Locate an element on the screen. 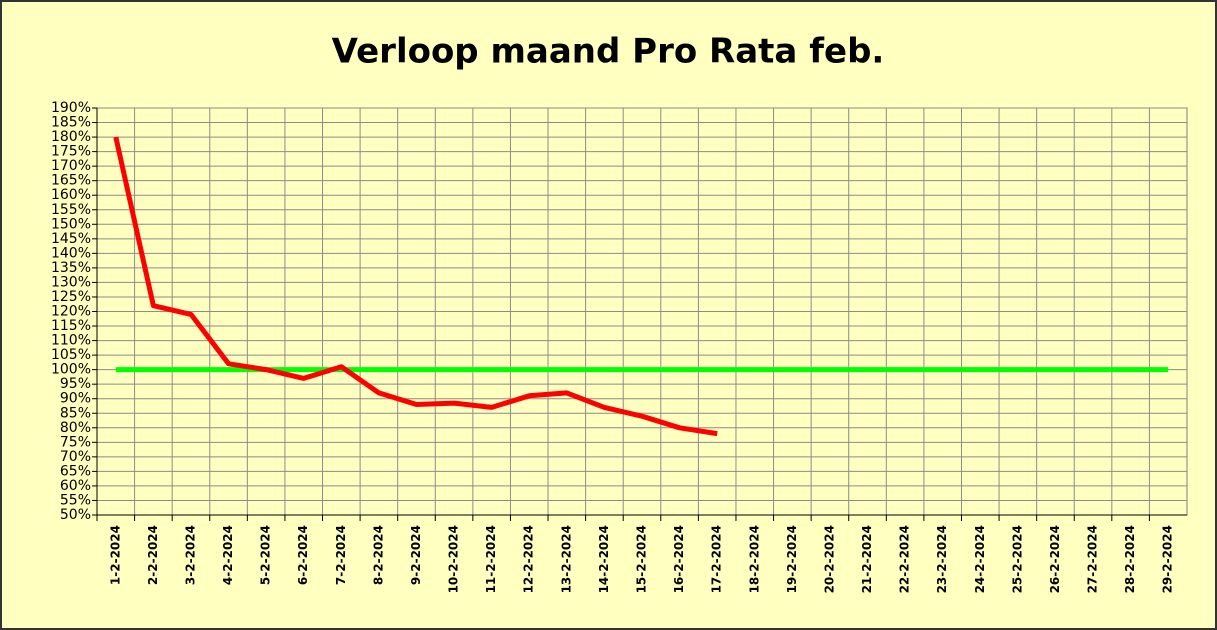  y-tick-label: 50% is located at coordinates (75, 515).